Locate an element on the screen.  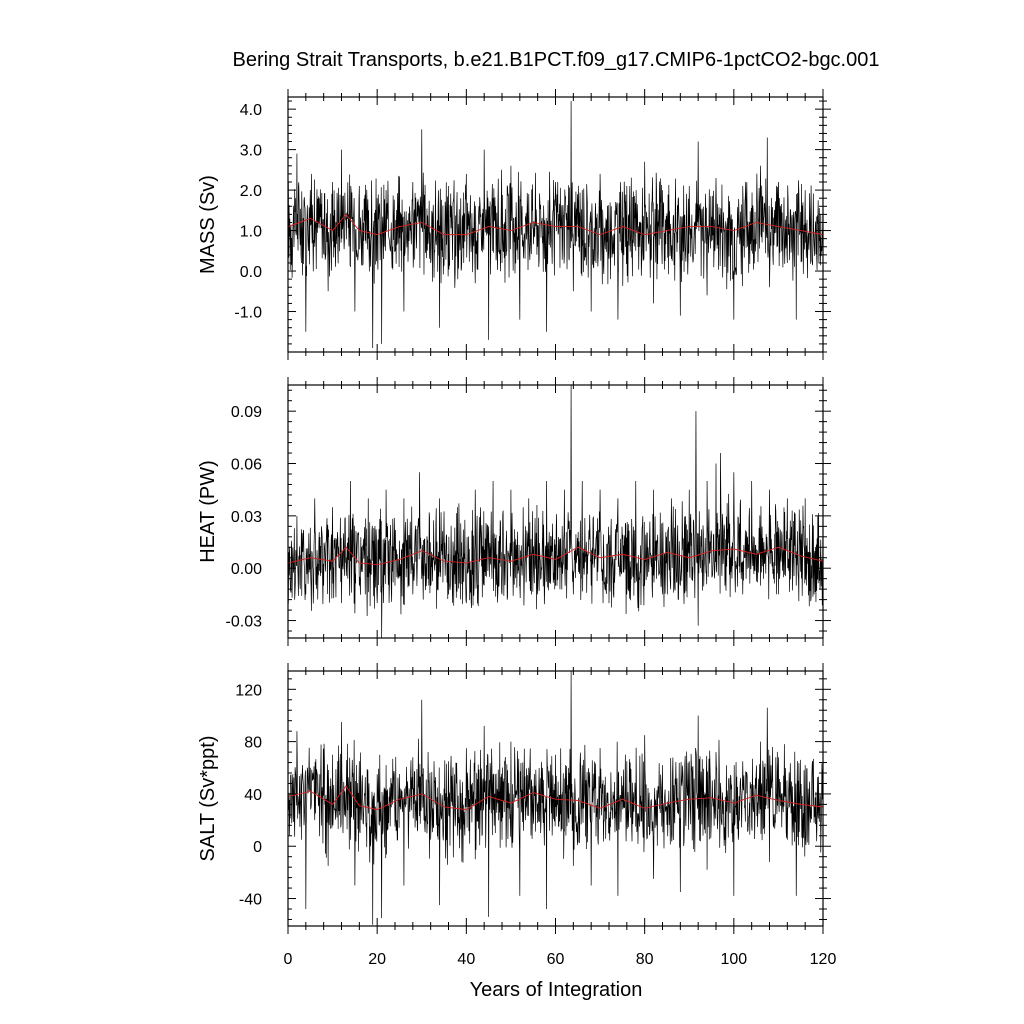
x-tick-label: 100 is located at coordinates (733, 959).